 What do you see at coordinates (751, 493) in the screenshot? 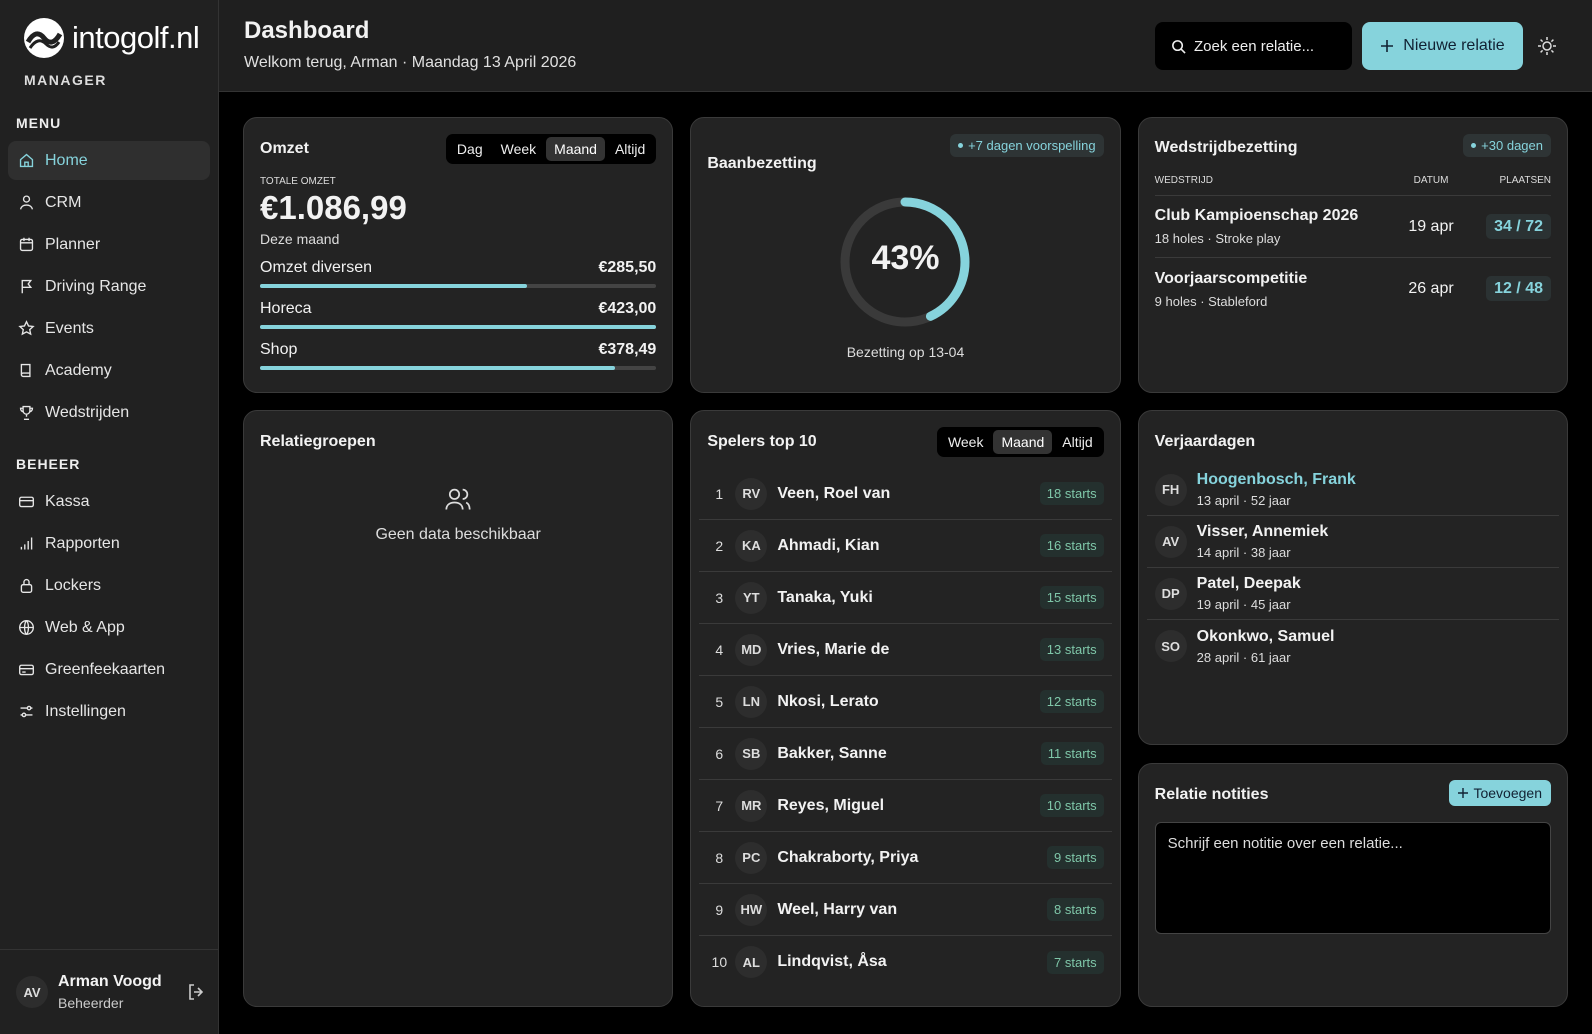
I see `avatar: RV` at bounding box center [751, 493].